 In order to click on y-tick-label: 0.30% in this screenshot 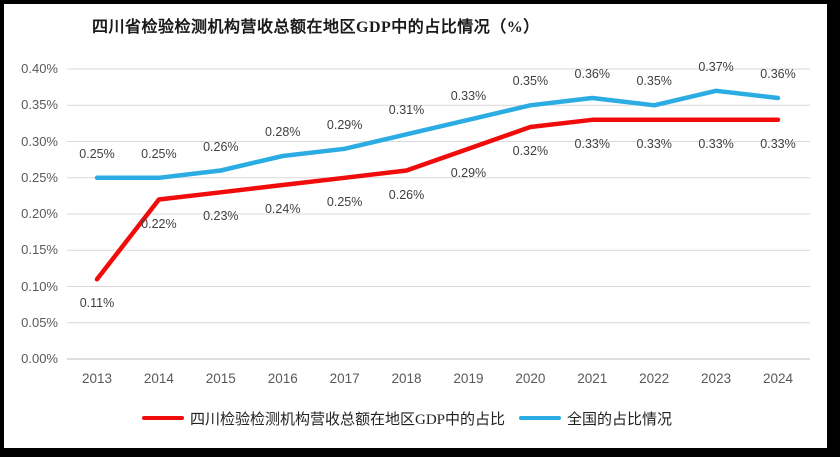, I will do `click(39, 141)`.